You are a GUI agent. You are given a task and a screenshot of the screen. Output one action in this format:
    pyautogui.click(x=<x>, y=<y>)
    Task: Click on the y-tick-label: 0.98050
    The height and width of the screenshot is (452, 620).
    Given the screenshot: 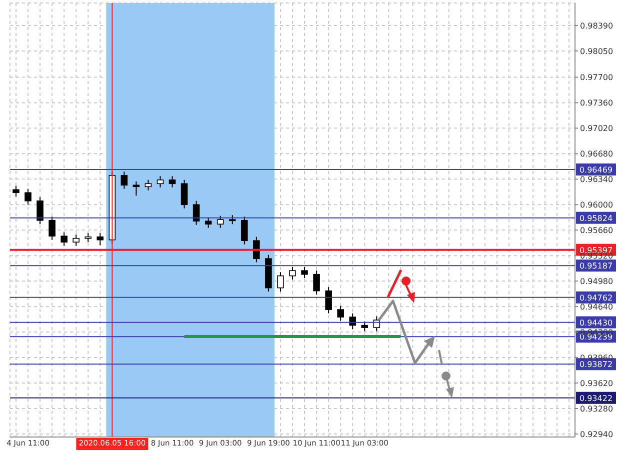 What is the action you would take?
    pyautogui.click(x=597, y=51)
    